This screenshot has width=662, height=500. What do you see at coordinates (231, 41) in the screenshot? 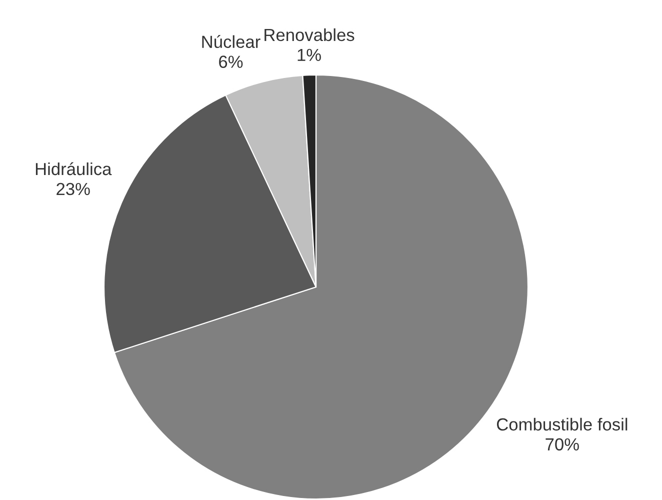
I see `slice-label: Núclear` at bounding box center [231, 41].